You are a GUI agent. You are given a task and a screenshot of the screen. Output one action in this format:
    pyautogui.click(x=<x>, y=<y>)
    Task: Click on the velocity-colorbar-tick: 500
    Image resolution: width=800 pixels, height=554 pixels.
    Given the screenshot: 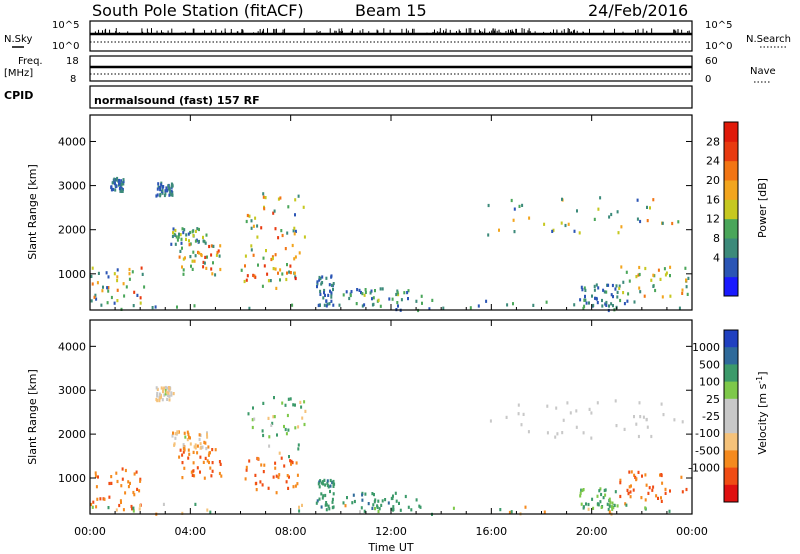 What is the action you would take?
    pyautogui.click(x=709, y=364)
    